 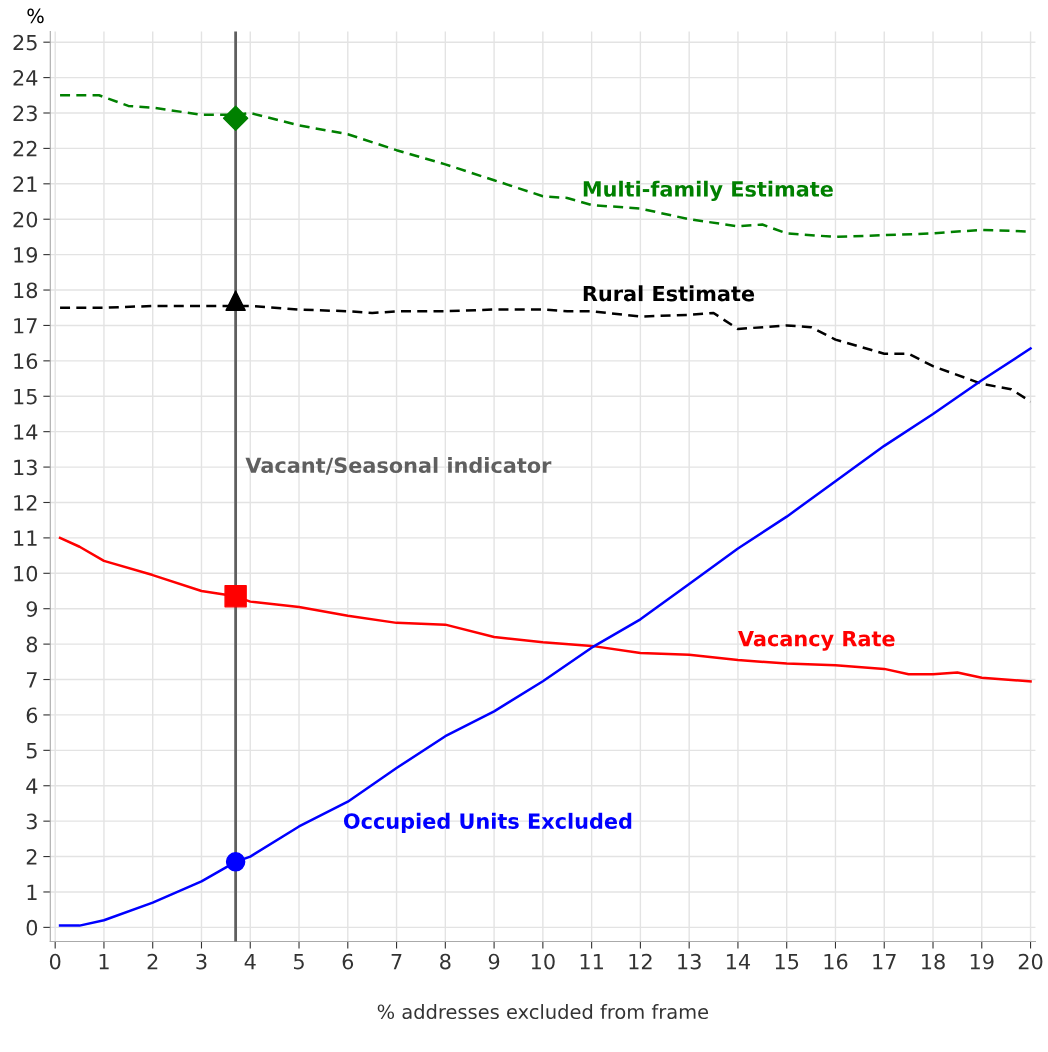 I want to click on series-label: Rural Estimate, so click(x=669, y=293).